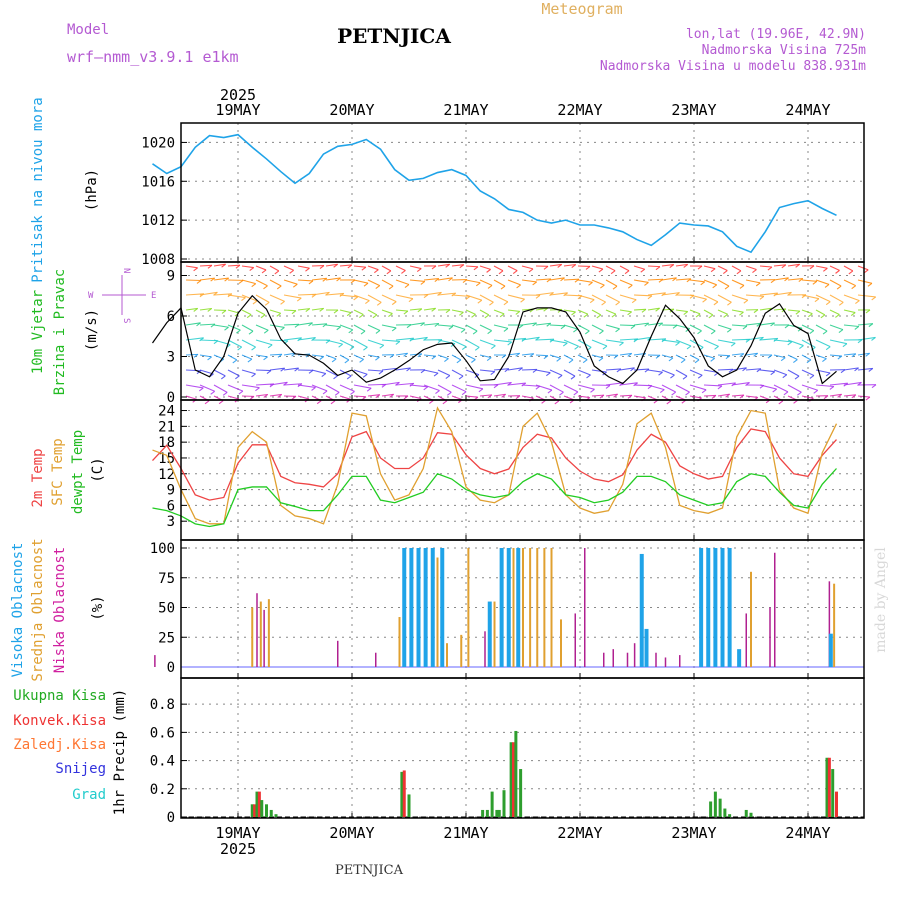  What do you see at coordinates (38, 609) in the screenshot?
I see `cloud-mid-label: Srednja Oblacnost` at bounding box center [38, 609].